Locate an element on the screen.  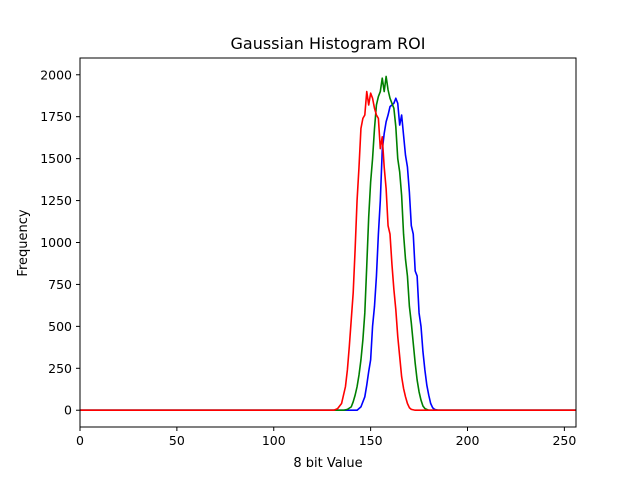
y-tick-label: 750 is located at coordinates (60, 284).